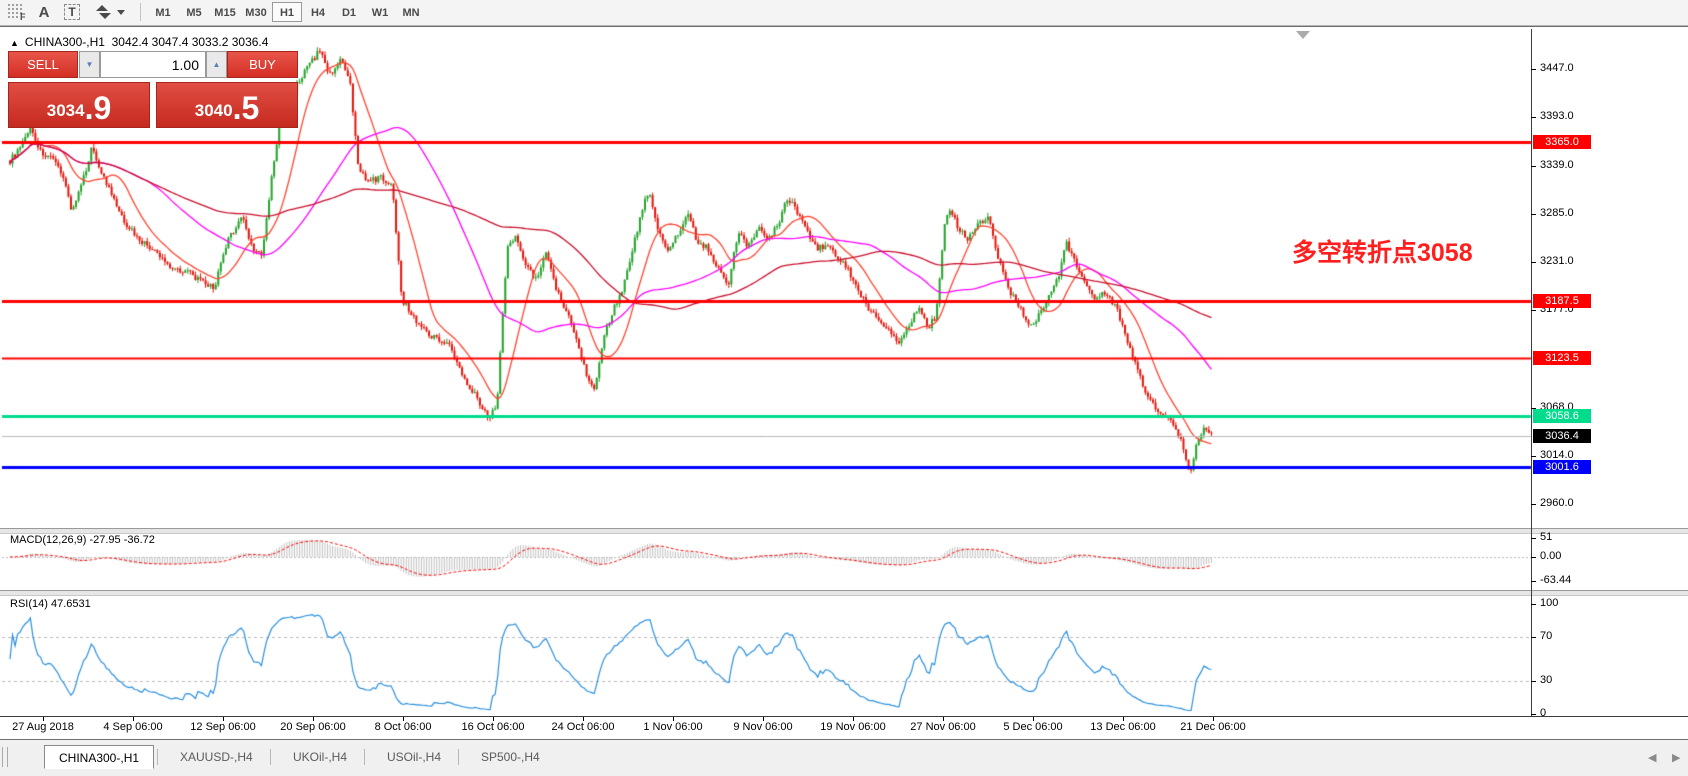 Image resolution: width=1688 pixels, height=776 pixels. I want to click on buy-button: BUY, so click(262, 64).